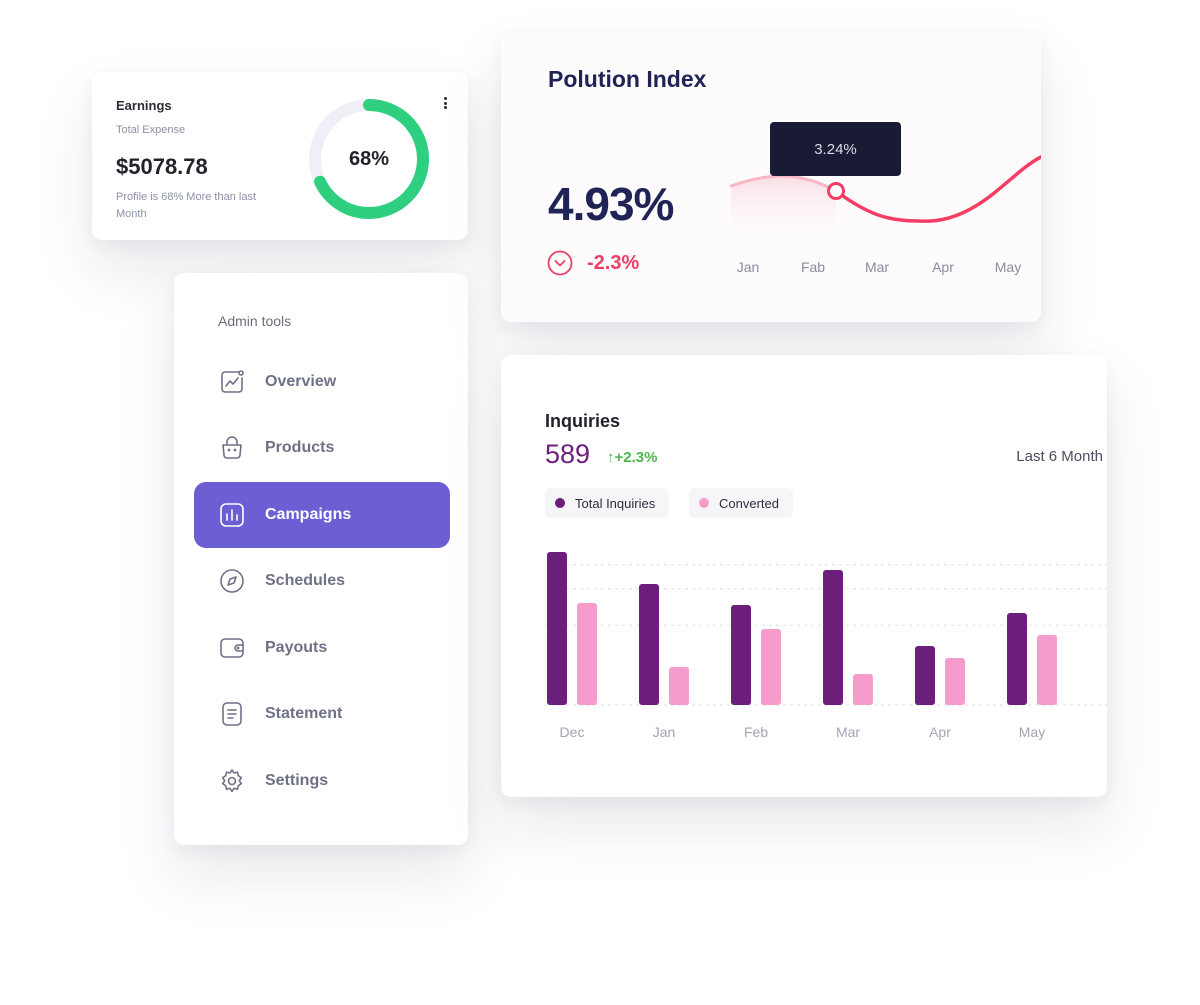  I want to click on x-tick-label: Mar, so click(848, 732).